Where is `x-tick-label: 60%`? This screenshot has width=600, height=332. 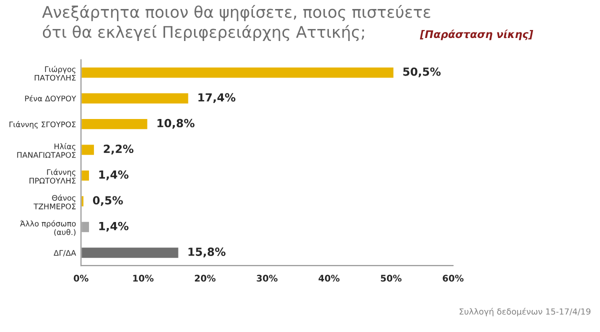
x-tick-label: 60% is located at coordinates (453, 278).